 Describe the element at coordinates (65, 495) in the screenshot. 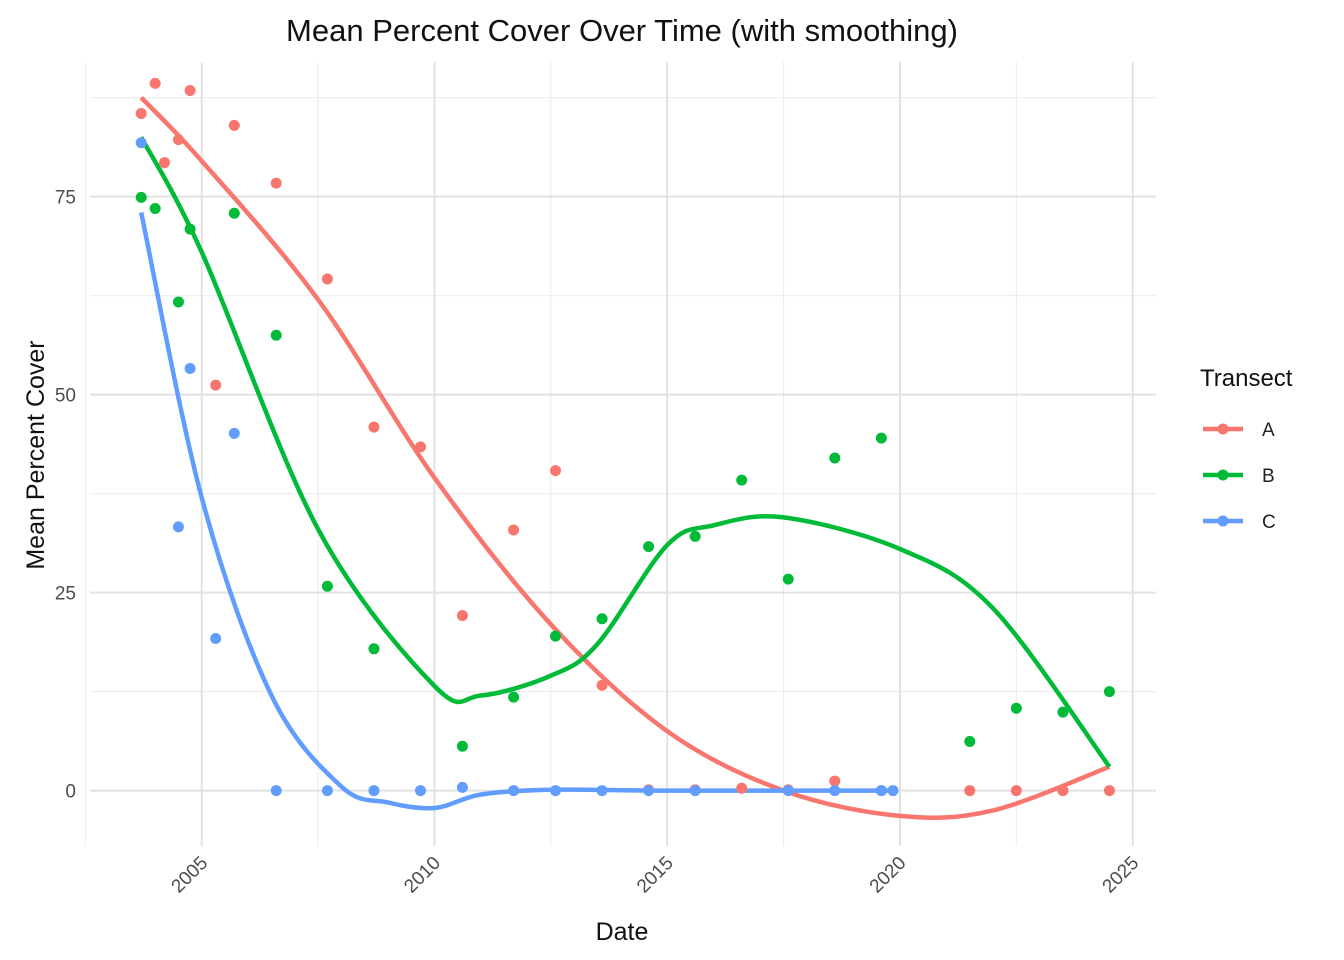

I see `y-axis-ticks: 0 25 50 75` at that location.